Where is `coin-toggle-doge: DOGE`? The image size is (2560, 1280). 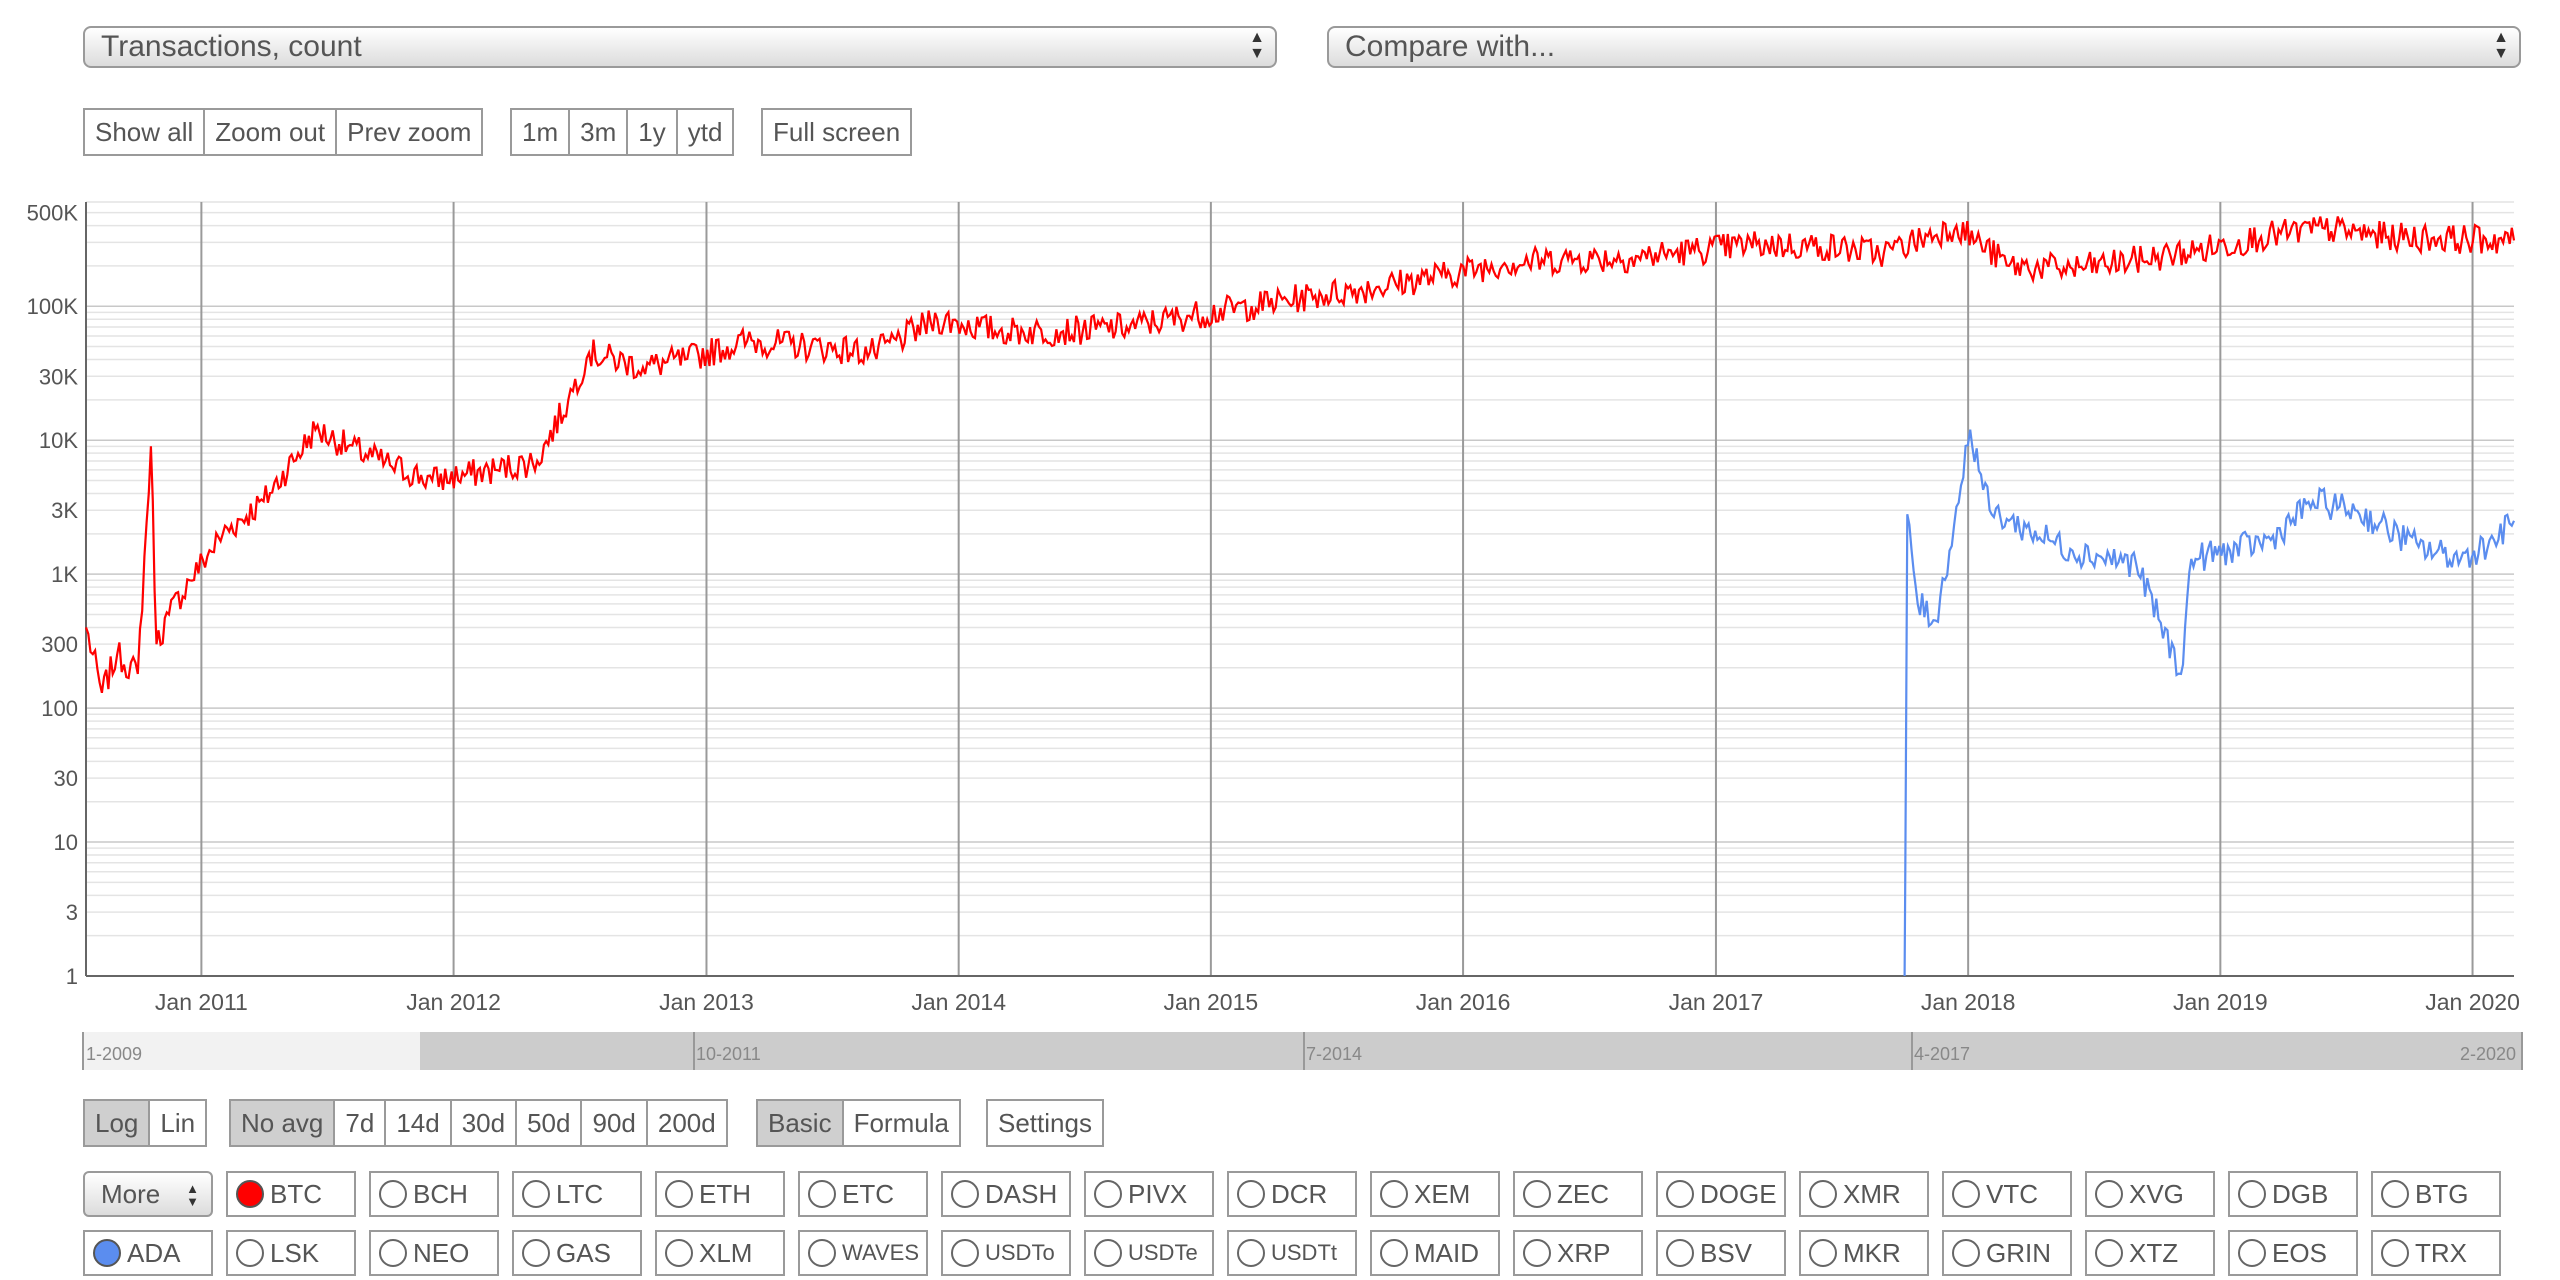 coin-toggle-doge: DOGE is located at coordinates (1721, 1194).